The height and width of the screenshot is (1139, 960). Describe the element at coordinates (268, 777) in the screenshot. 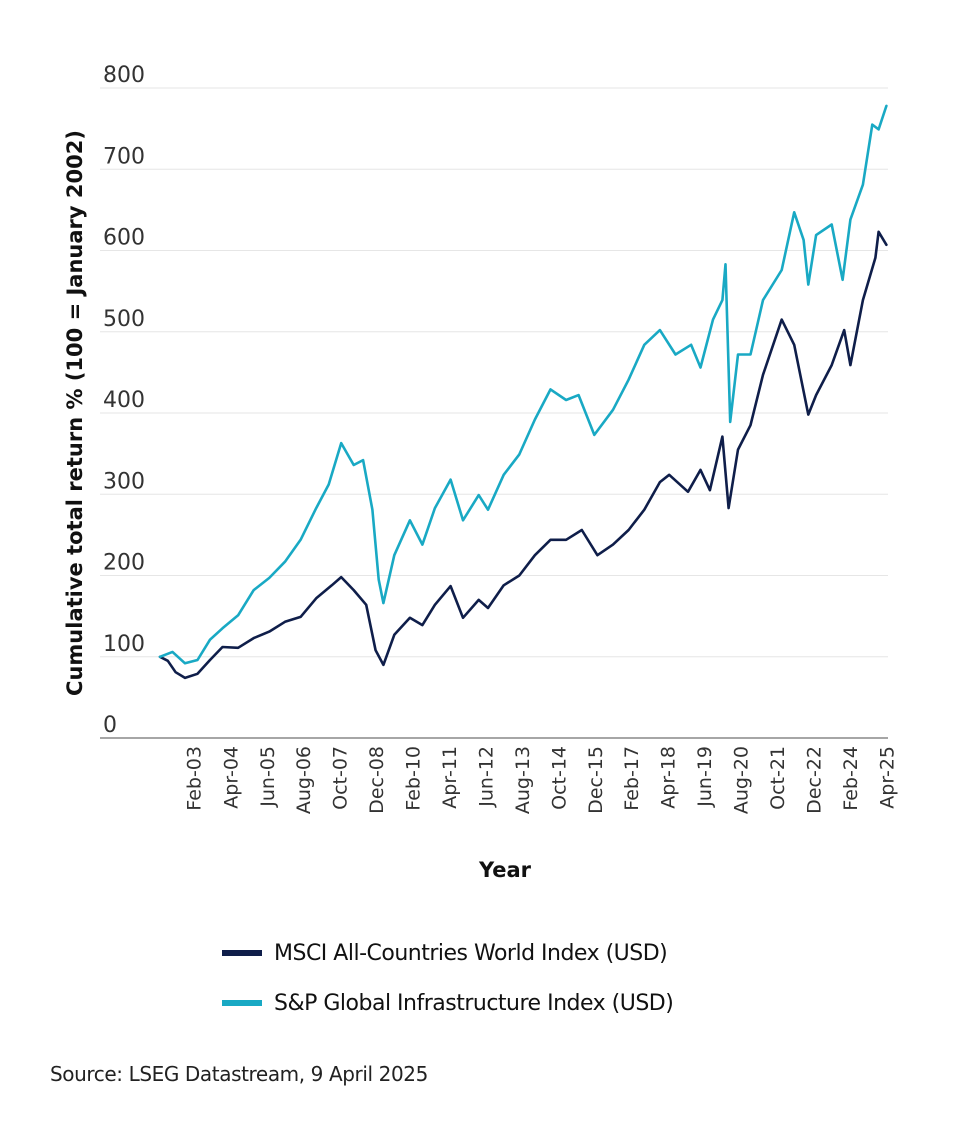

I see `x-tick-label: Jun-05` at that location.